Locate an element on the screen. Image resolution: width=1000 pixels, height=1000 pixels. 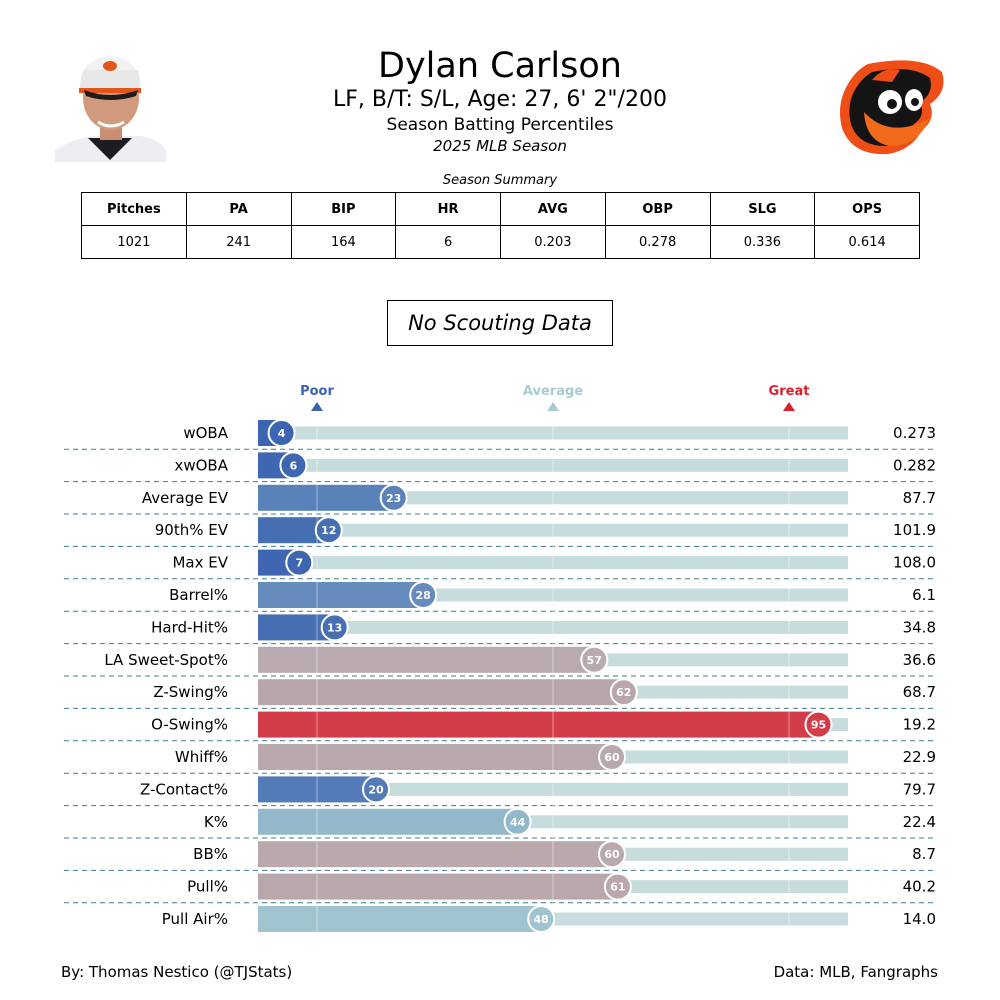
metric-value: 22.4 is located at coordinates (919, 822).